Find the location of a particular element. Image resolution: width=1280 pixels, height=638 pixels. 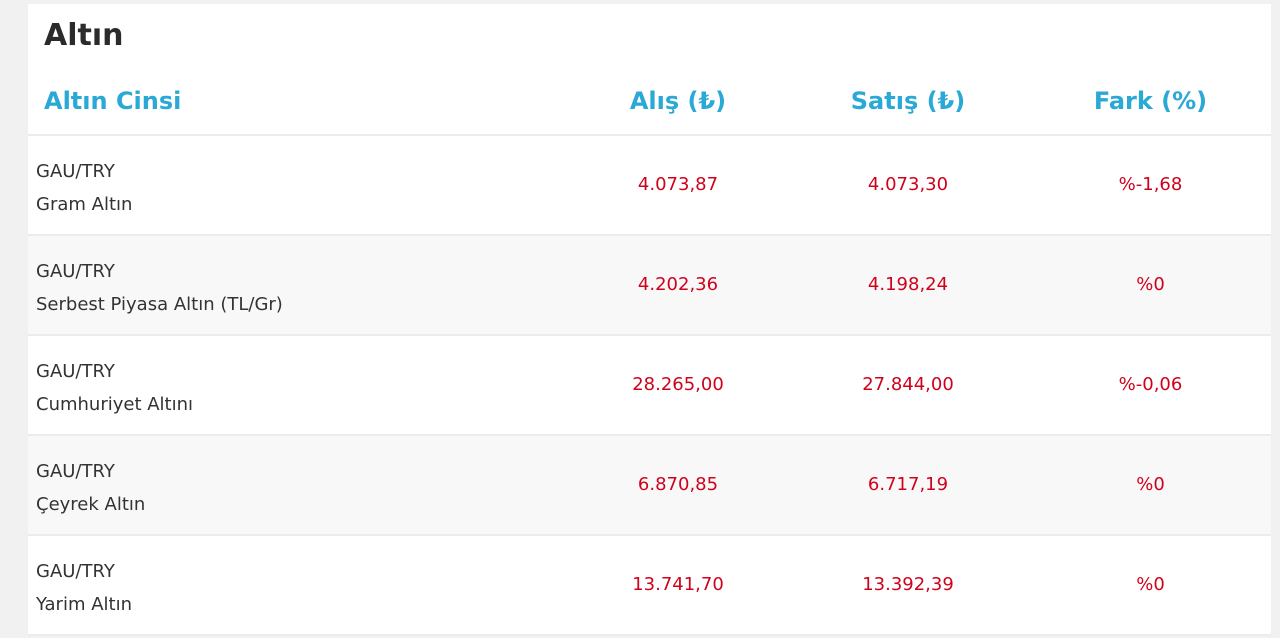

buy-price: 13.741,70 is located at coordinates (678, 584).